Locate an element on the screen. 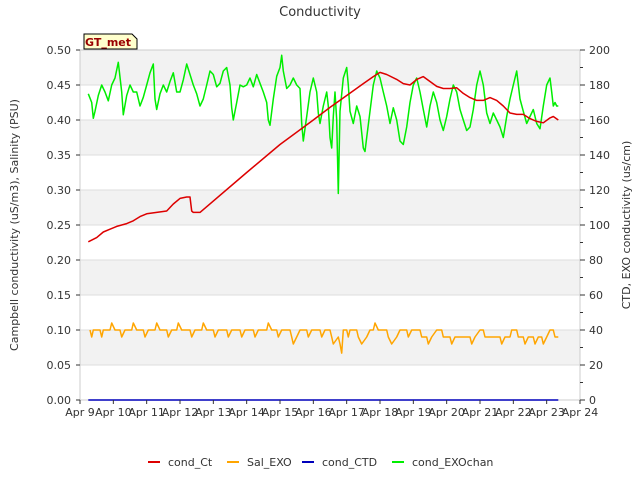  x-tick-label: Apr 23 is located at coordinates (546, 412).